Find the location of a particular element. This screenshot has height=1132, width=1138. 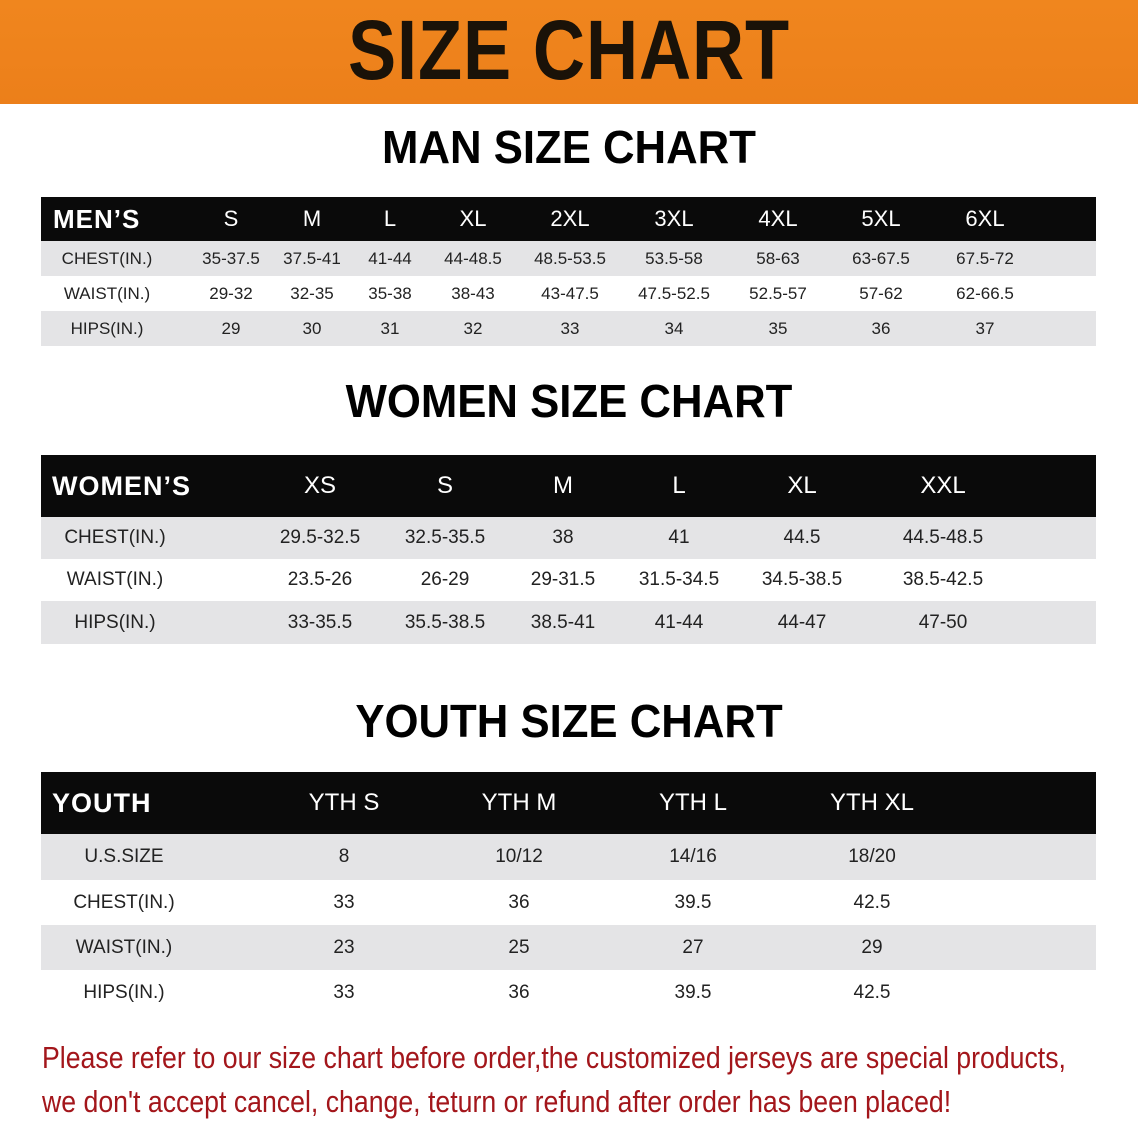

men-section-title: MAN SIZE CHART is located at coordinates (569, 147).